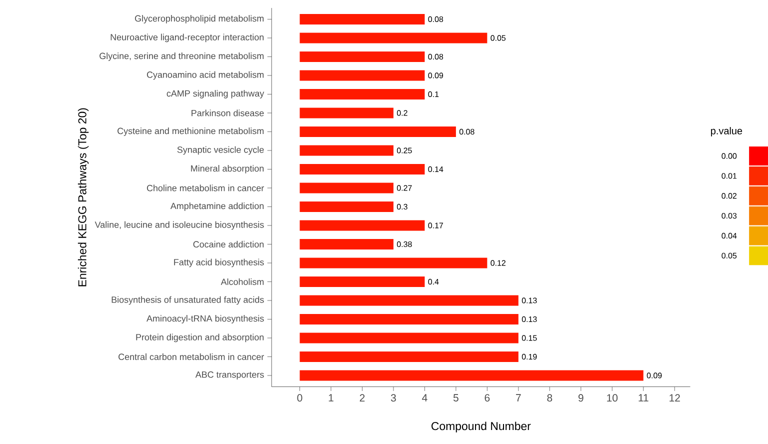  Describe the element at coordinates (182, 57) in the screenshot. I see `y-tick-label: Glycine, serine and threonine metabolism` at that location.